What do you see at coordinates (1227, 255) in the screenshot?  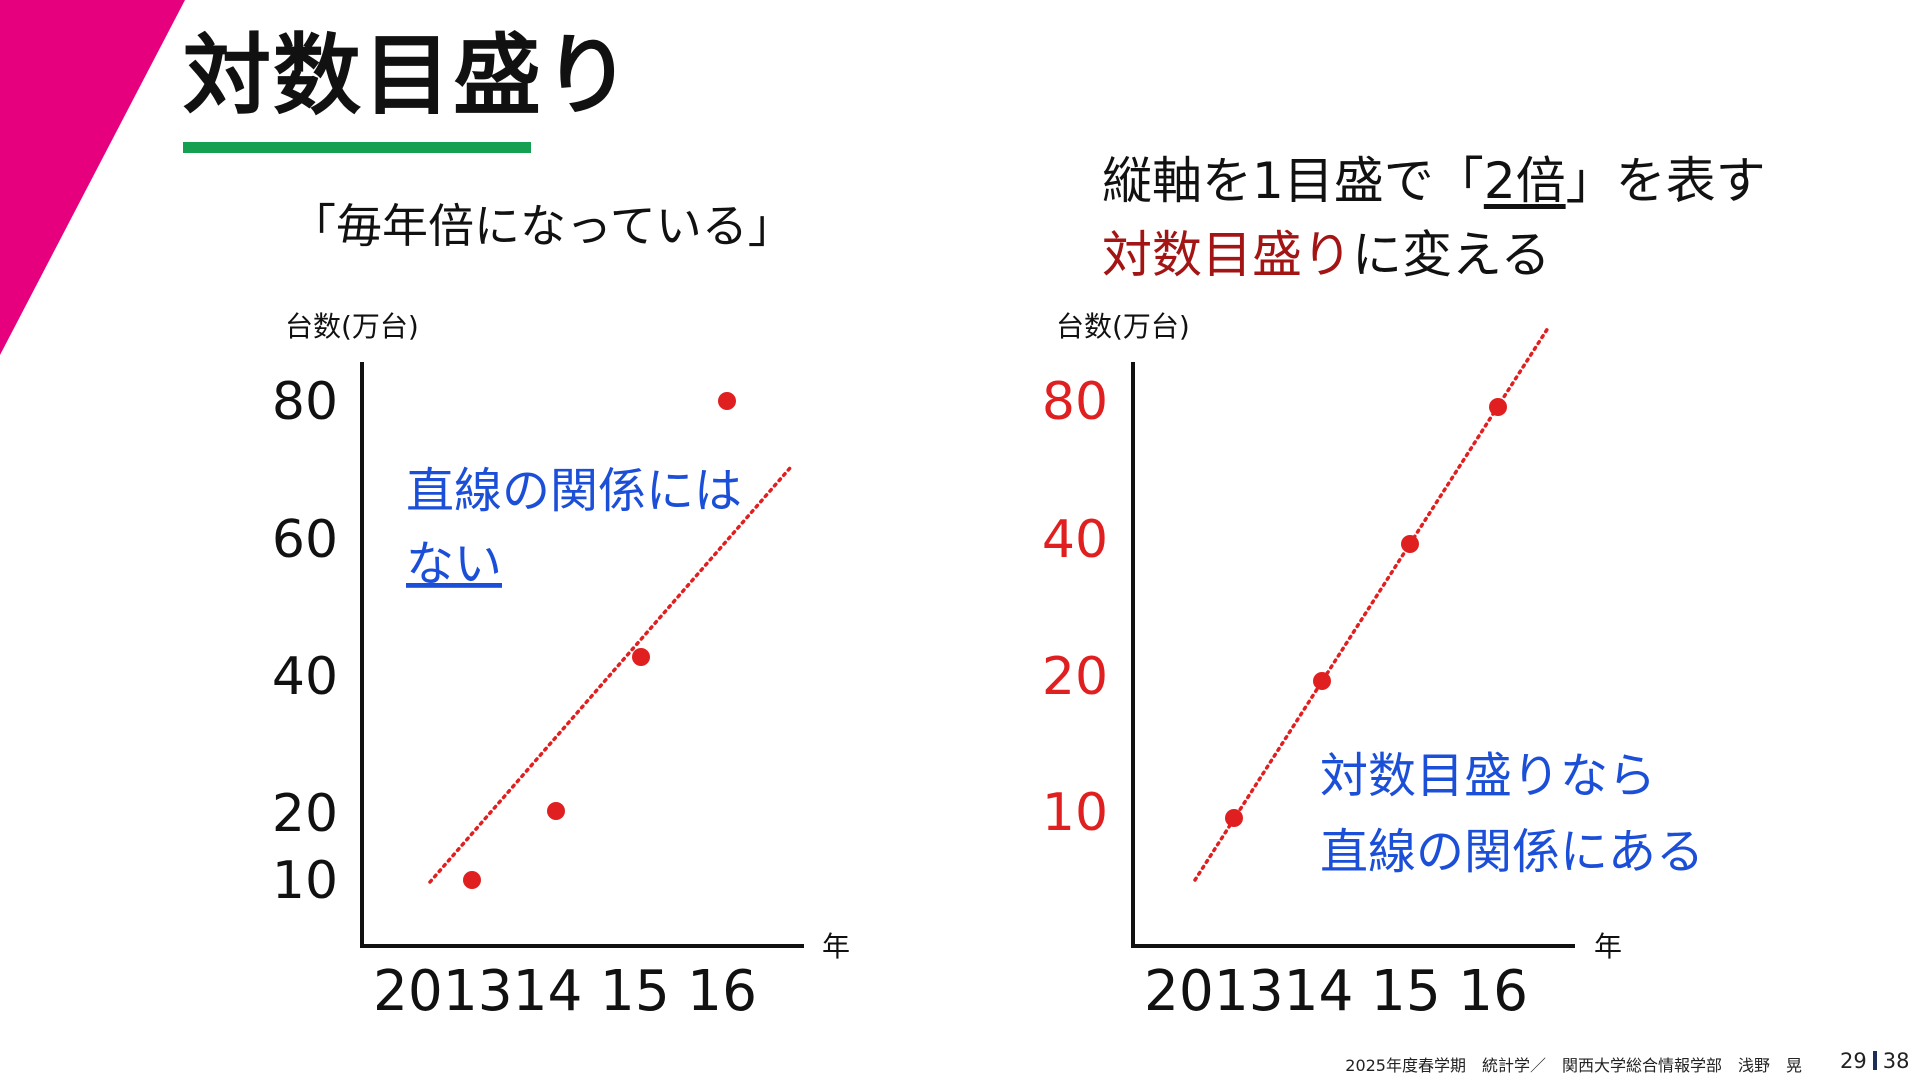 I see `right-heading-line2-red: 対数目盛り` at bounding box center [1227, 255].